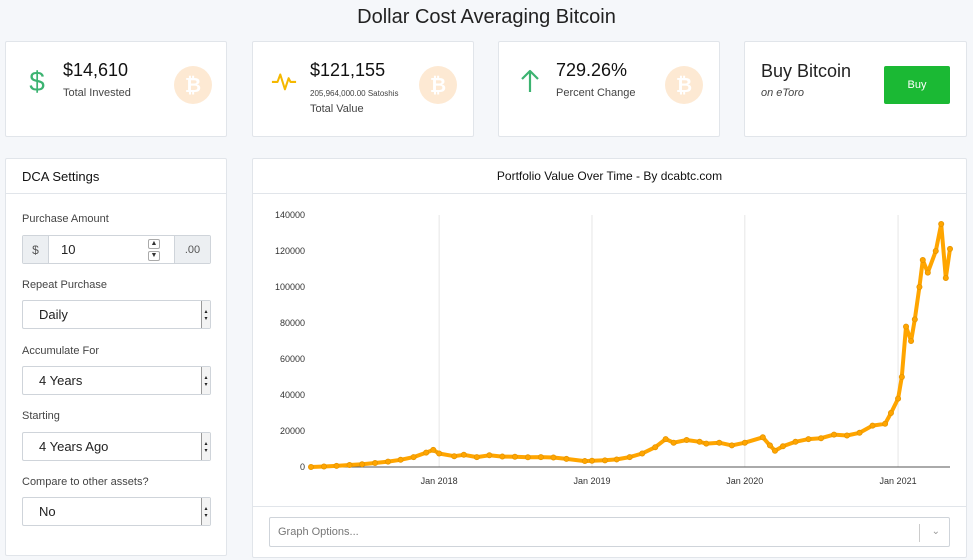 This screenshot has height=560, width=973. I want to click on dollar-icon: $, so click(37, 81).